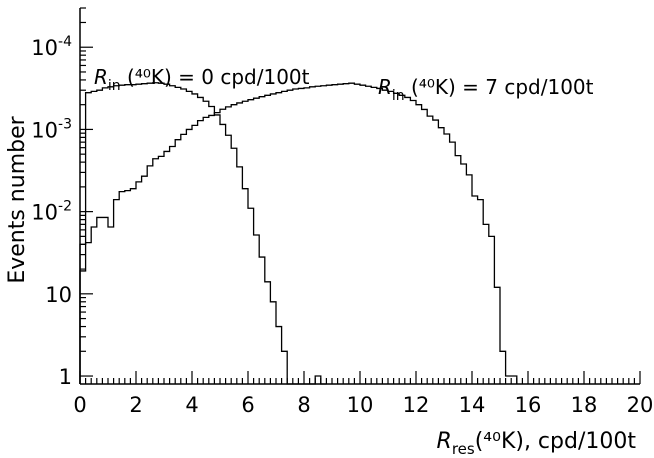 The image size is (654, 458). Describe the element at coordinates (303, 405) in the screenshot. I see `x-tick-label: 8` at that location.